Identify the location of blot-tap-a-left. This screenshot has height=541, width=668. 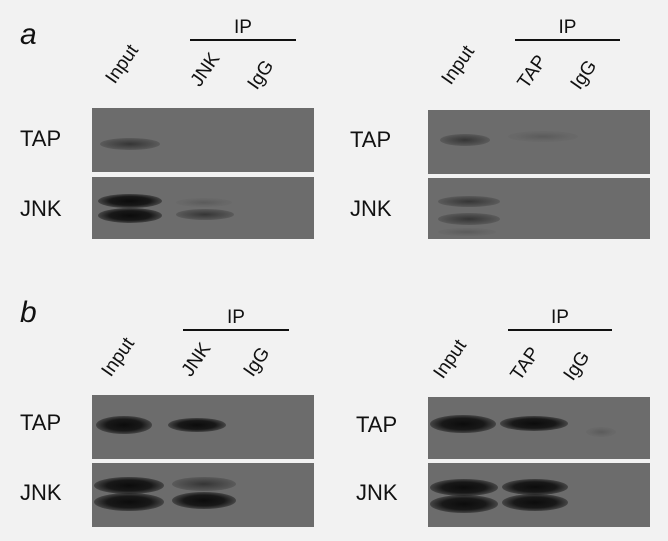
(203, 140).